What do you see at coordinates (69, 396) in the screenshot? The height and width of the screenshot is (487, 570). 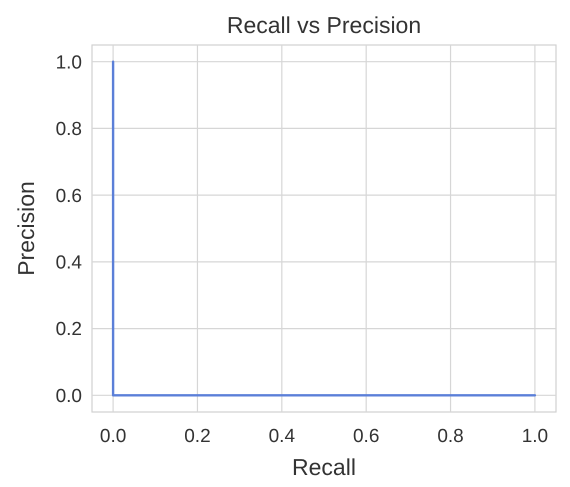 I see `y-tick-label: 0.0` at bounding box center [69, 396].